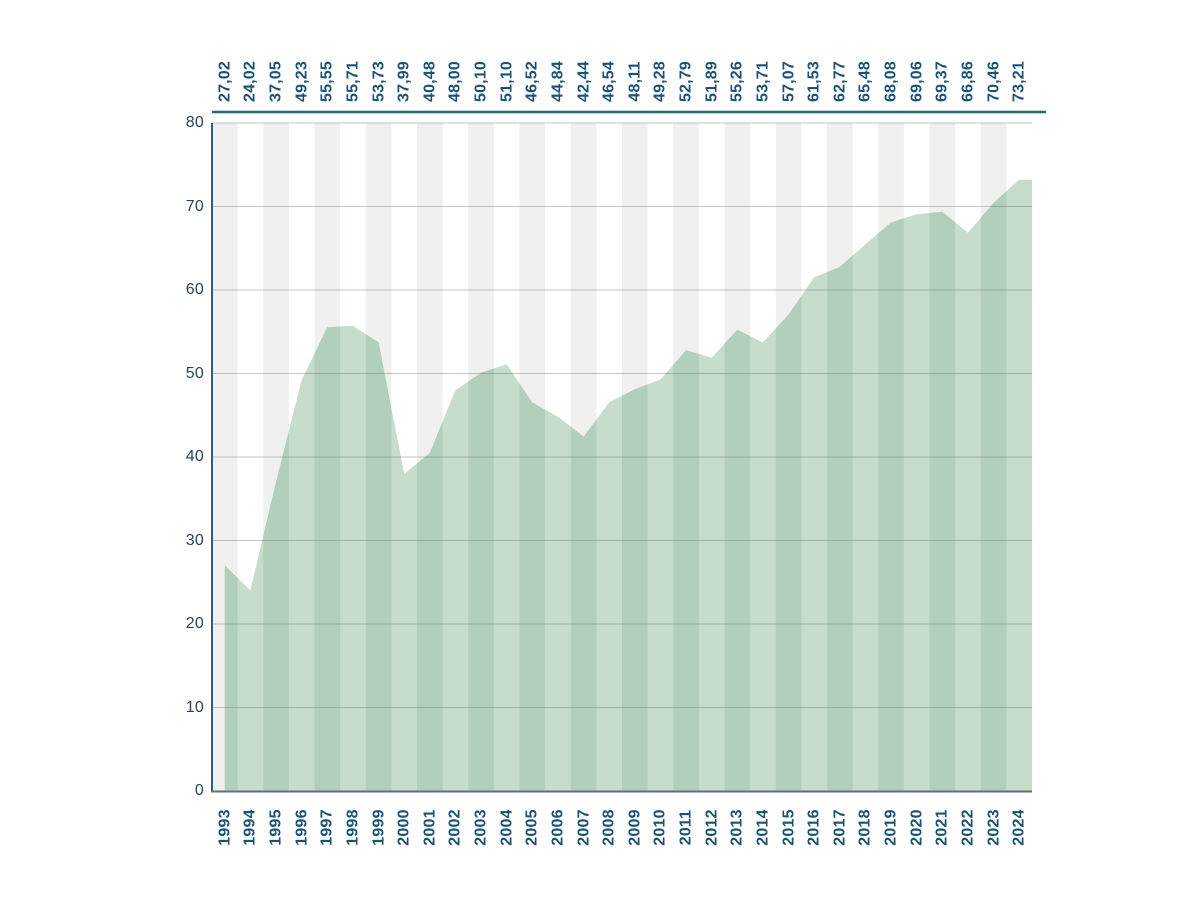 Image resolution: width=1200 pixels, height=900 pixels. Describe the element at coordinates (194, 122) in the screenshot. I see `y-tick-label: 80` at that location.